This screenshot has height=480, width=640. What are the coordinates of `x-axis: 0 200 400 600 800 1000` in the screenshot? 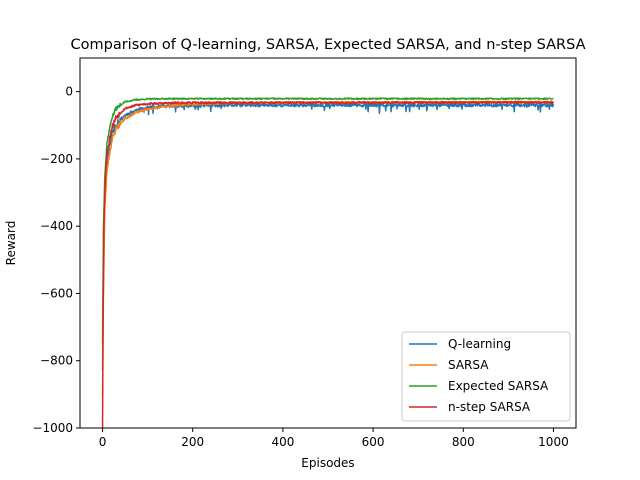 It's located at (334, 438).